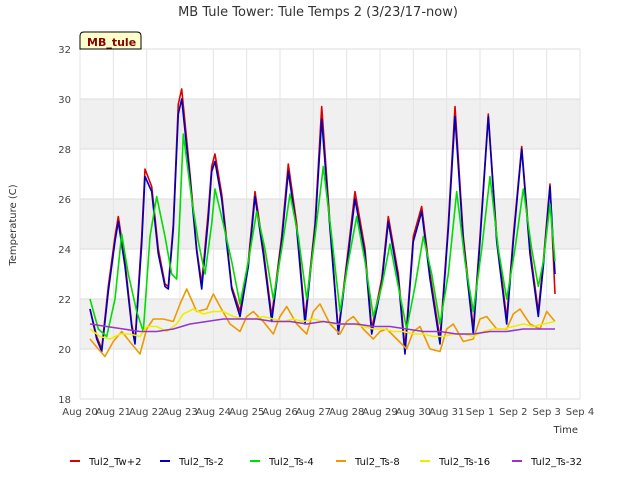 This screenshot has width=640, height=480. I want to click on y-tick-label: 22, so click(64, 300).